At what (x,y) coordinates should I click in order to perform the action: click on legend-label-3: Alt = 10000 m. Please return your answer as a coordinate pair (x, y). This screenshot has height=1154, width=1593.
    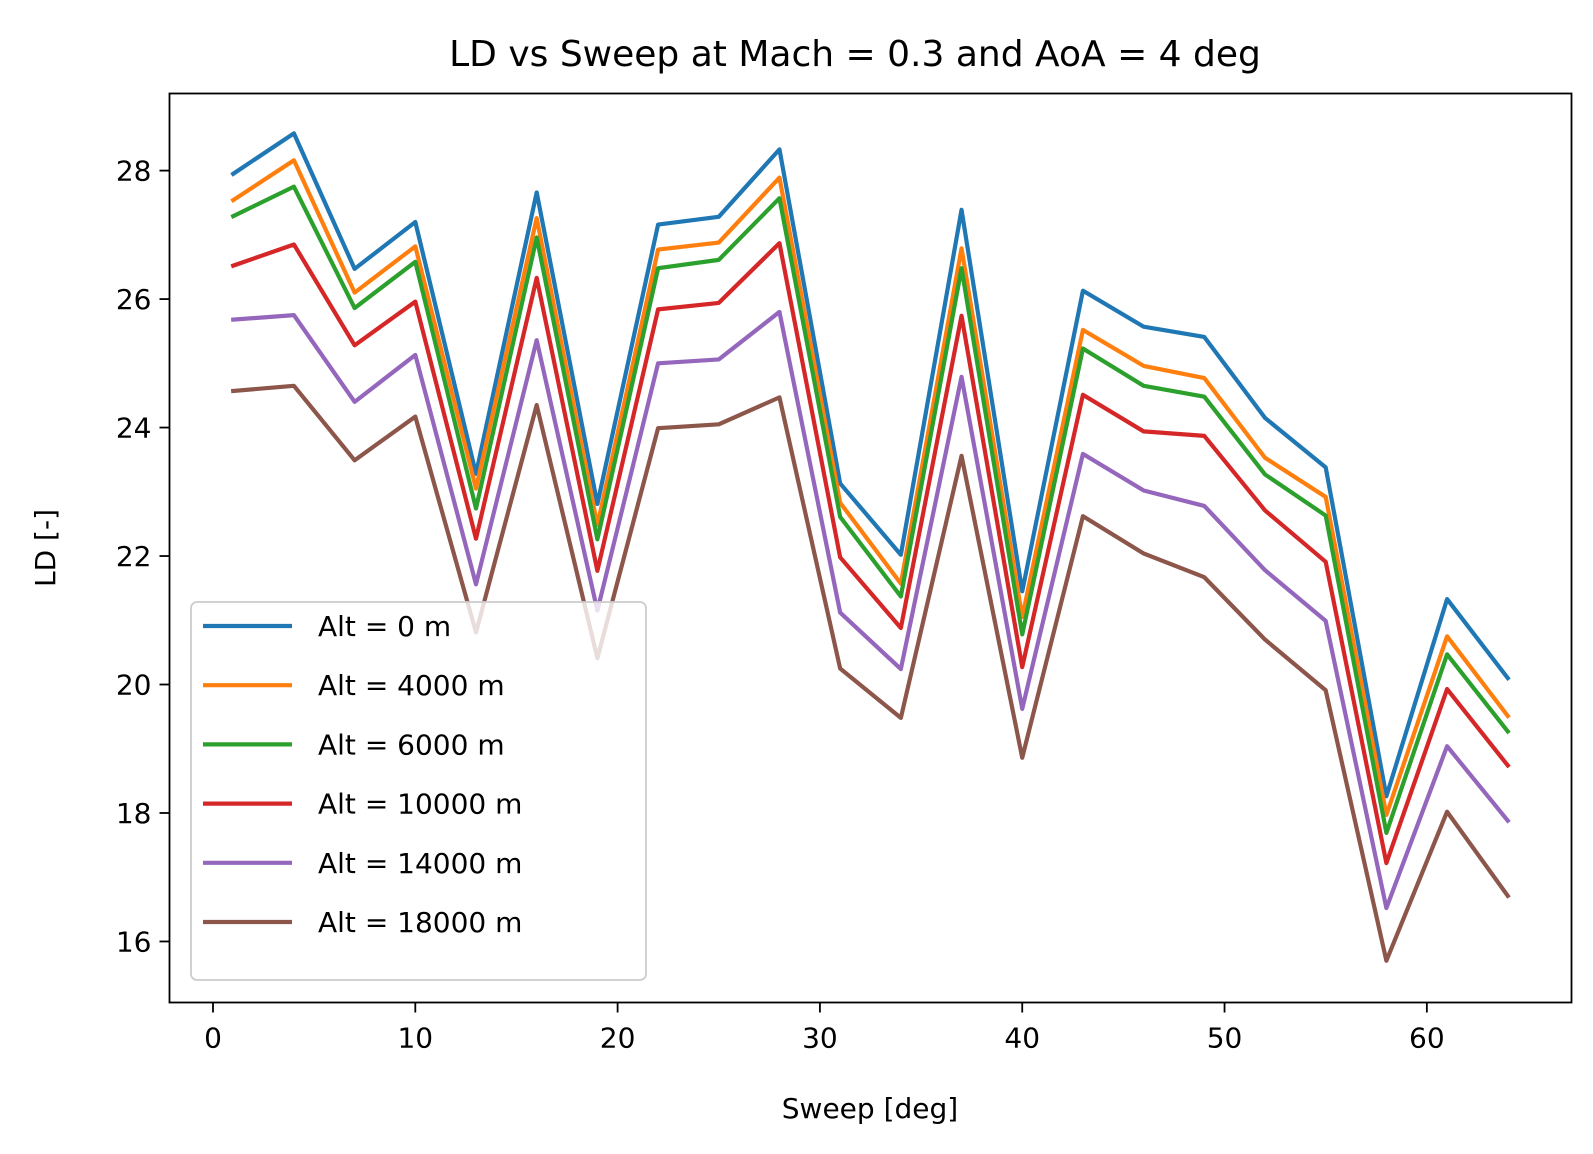
    Looking at the image, I should click on (420, 804).